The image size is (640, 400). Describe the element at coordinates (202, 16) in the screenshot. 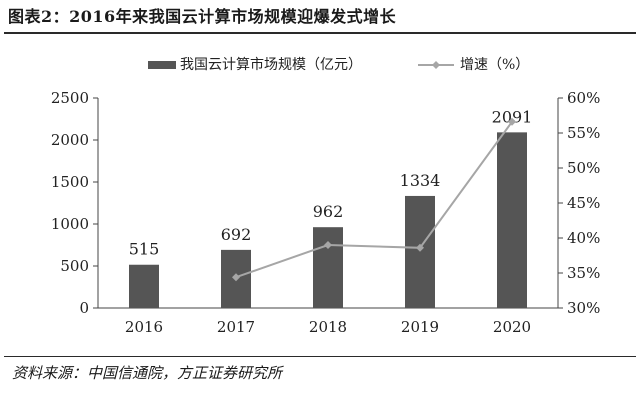

I see `figure-title: 图表2：2016年来我国云计算市场规模迎爆发式增长` at that location.